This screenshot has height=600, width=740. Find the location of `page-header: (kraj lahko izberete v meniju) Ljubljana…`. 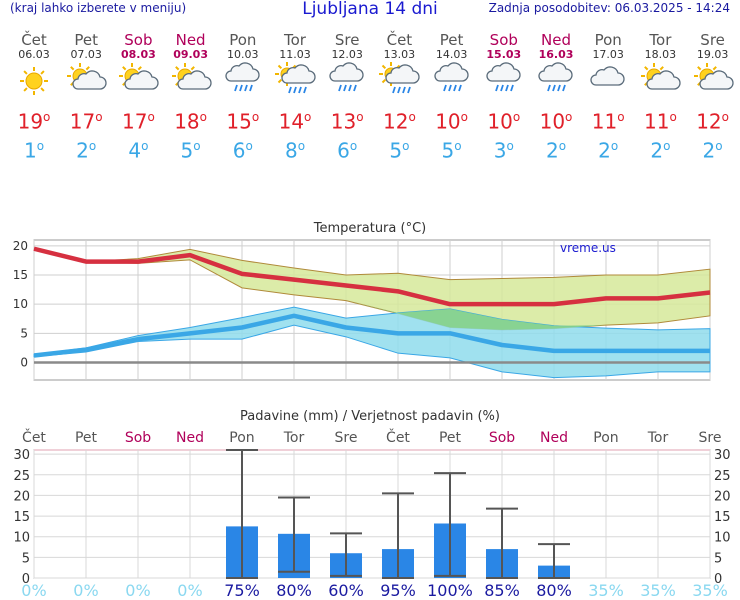

page-header: (kraj lahko izberete v meniju) Ljubljana… is located at coordinates (370, 11).